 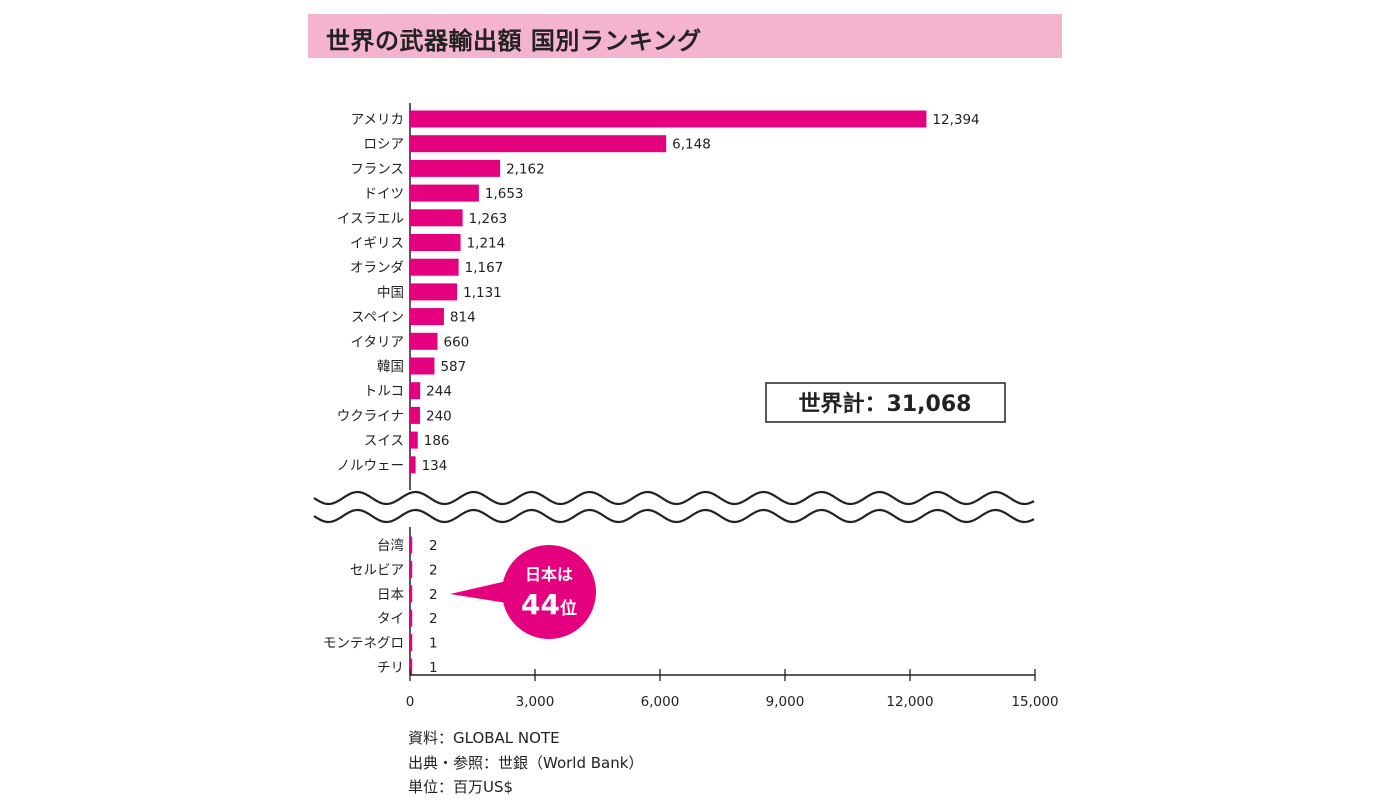 I want to click on category-label: 台湾, so click(x=390, y=545).